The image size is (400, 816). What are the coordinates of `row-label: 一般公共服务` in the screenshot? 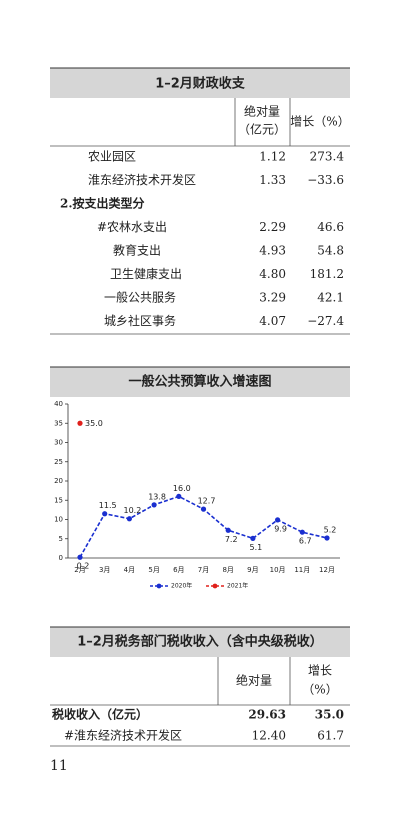 It's located at (140, 297).